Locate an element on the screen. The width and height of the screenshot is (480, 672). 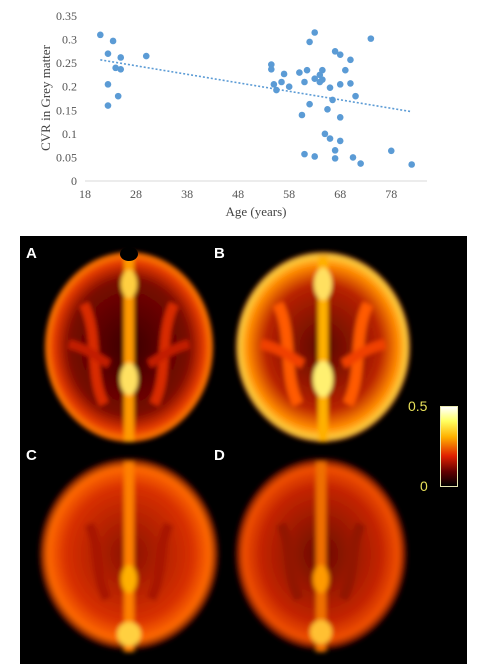
colorbar-max-label: 0.5 is located at coordinates (418, 406).